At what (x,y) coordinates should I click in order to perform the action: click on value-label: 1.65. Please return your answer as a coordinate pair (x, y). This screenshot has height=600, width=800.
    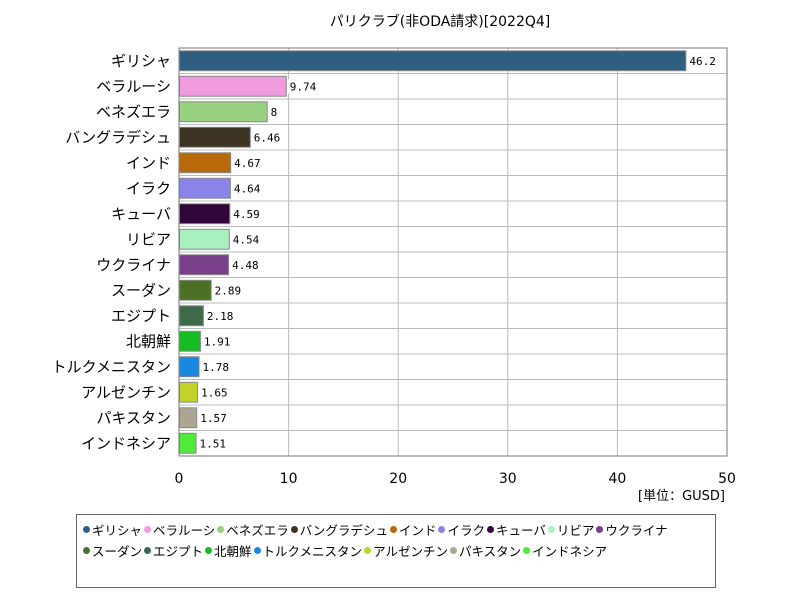
    Looking at the image, I should click on (214, 392).